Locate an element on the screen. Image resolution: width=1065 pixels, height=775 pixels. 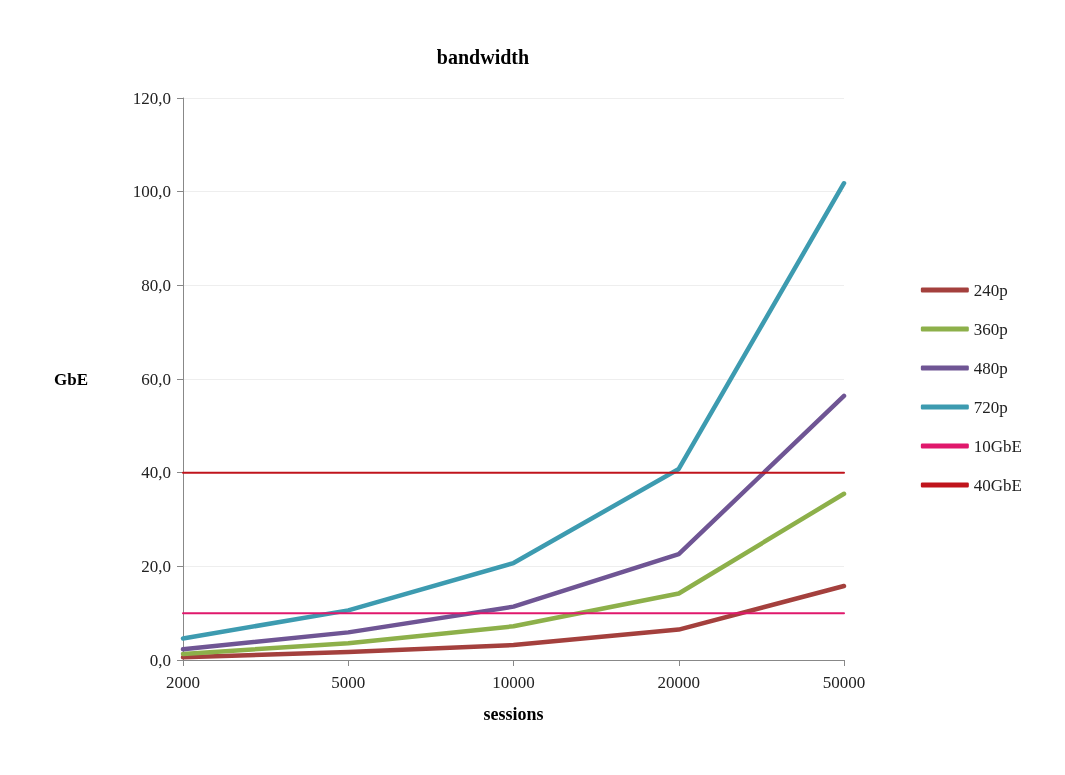
legend-label: 360p is located at coordinates (990, 329).